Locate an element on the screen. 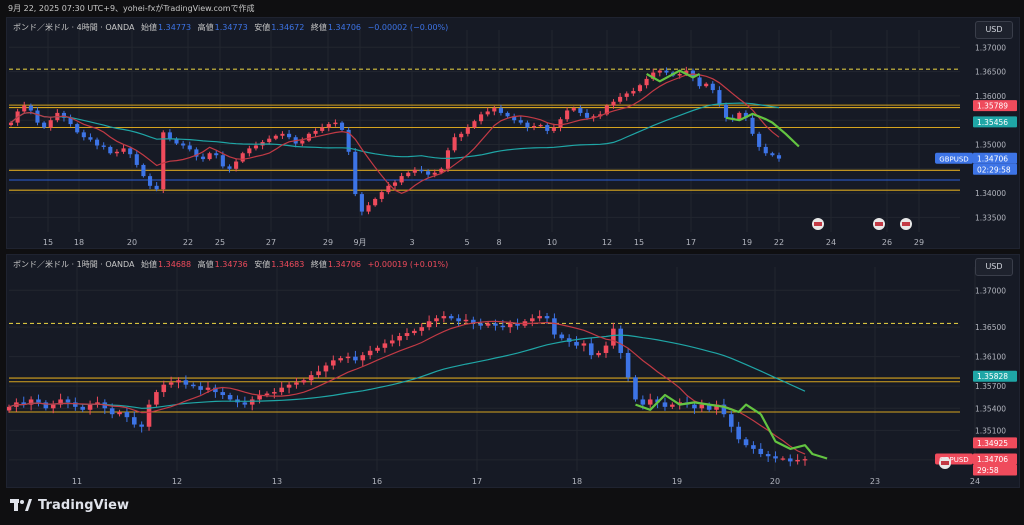 This screenshot has height=525, width=1024. time-axis-label: 3 is located at coordinates (411, 242).